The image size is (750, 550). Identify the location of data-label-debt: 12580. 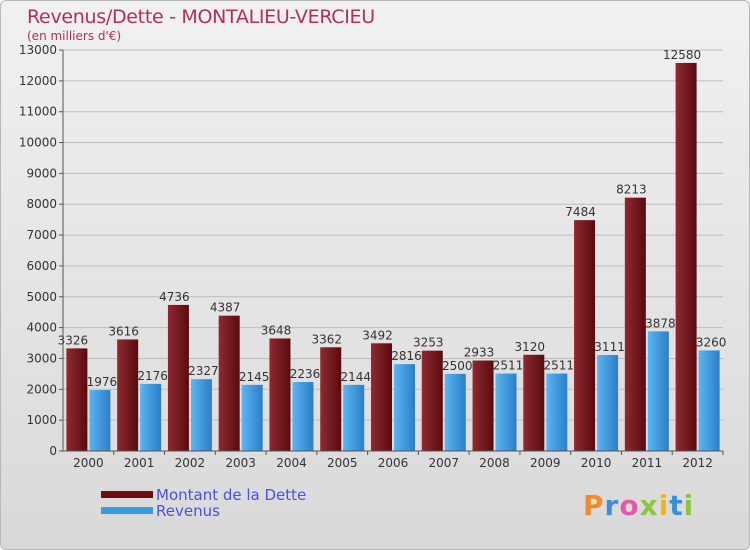
(682, 55).